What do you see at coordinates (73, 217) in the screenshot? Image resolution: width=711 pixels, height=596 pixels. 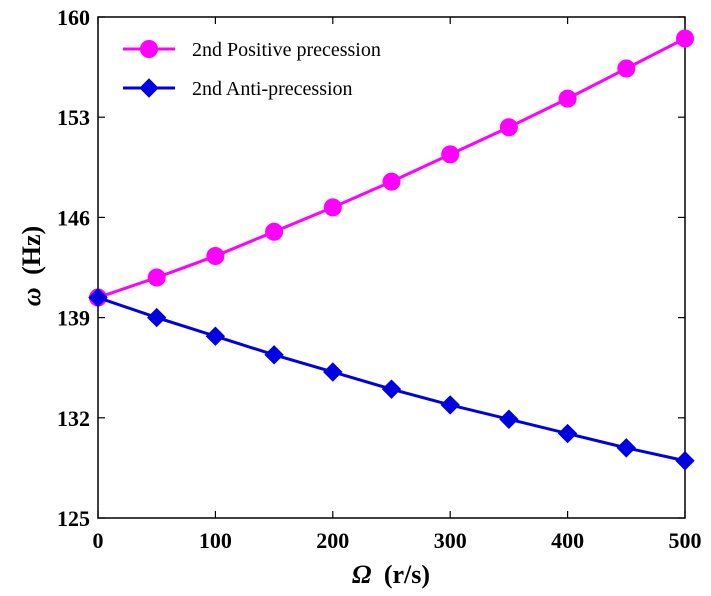 I see `y-tick-label: 146` at bounding box center [73, 217].